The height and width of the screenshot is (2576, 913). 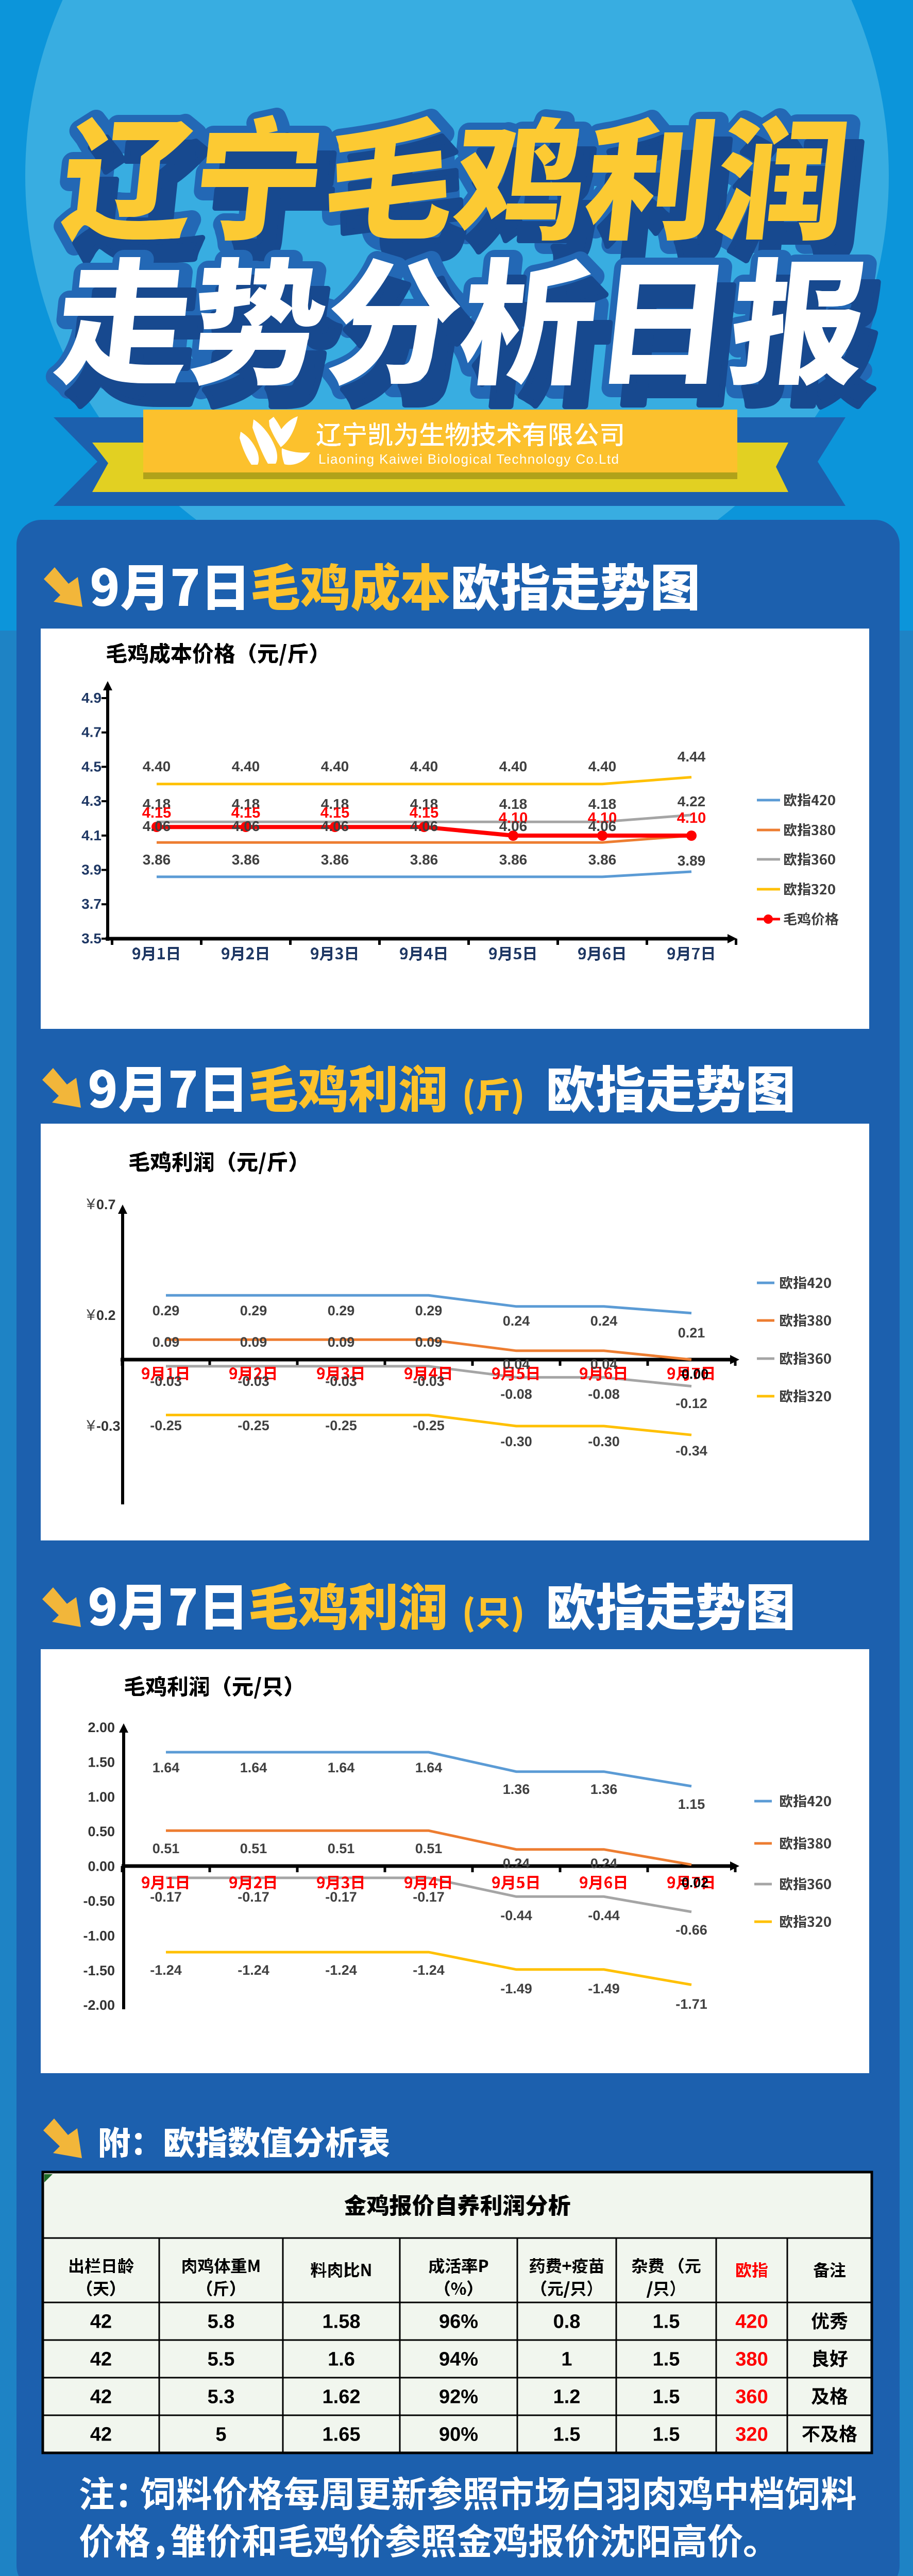 I want to click on svg-text: 2.00, so click(x=102, y=1727).